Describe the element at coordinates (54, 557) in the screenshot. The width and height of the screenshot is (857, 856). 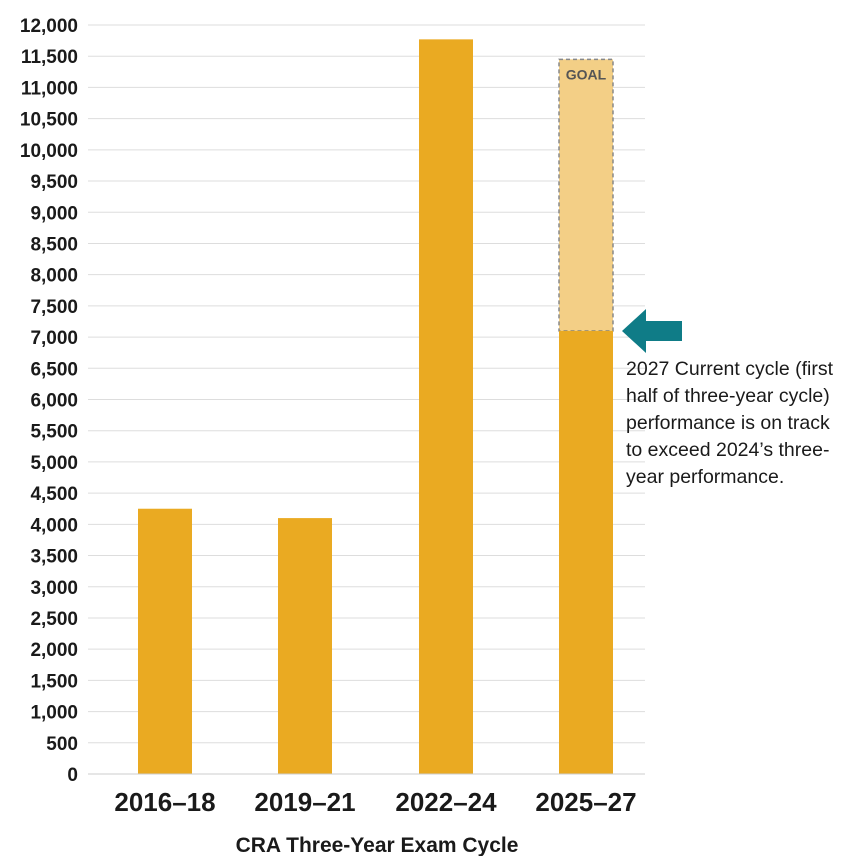
I see `y-tick-label: 3,500` at that location.